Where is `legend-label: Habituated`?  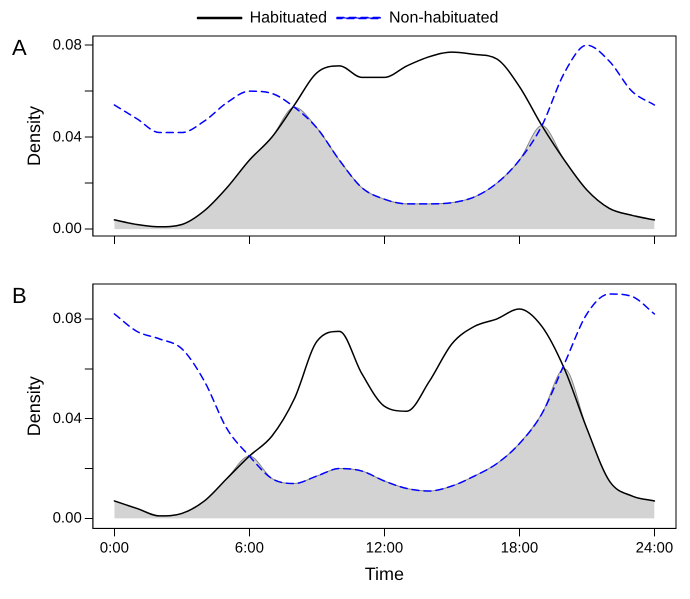
legend-label: Habituated is located at coordinates (288, 17).